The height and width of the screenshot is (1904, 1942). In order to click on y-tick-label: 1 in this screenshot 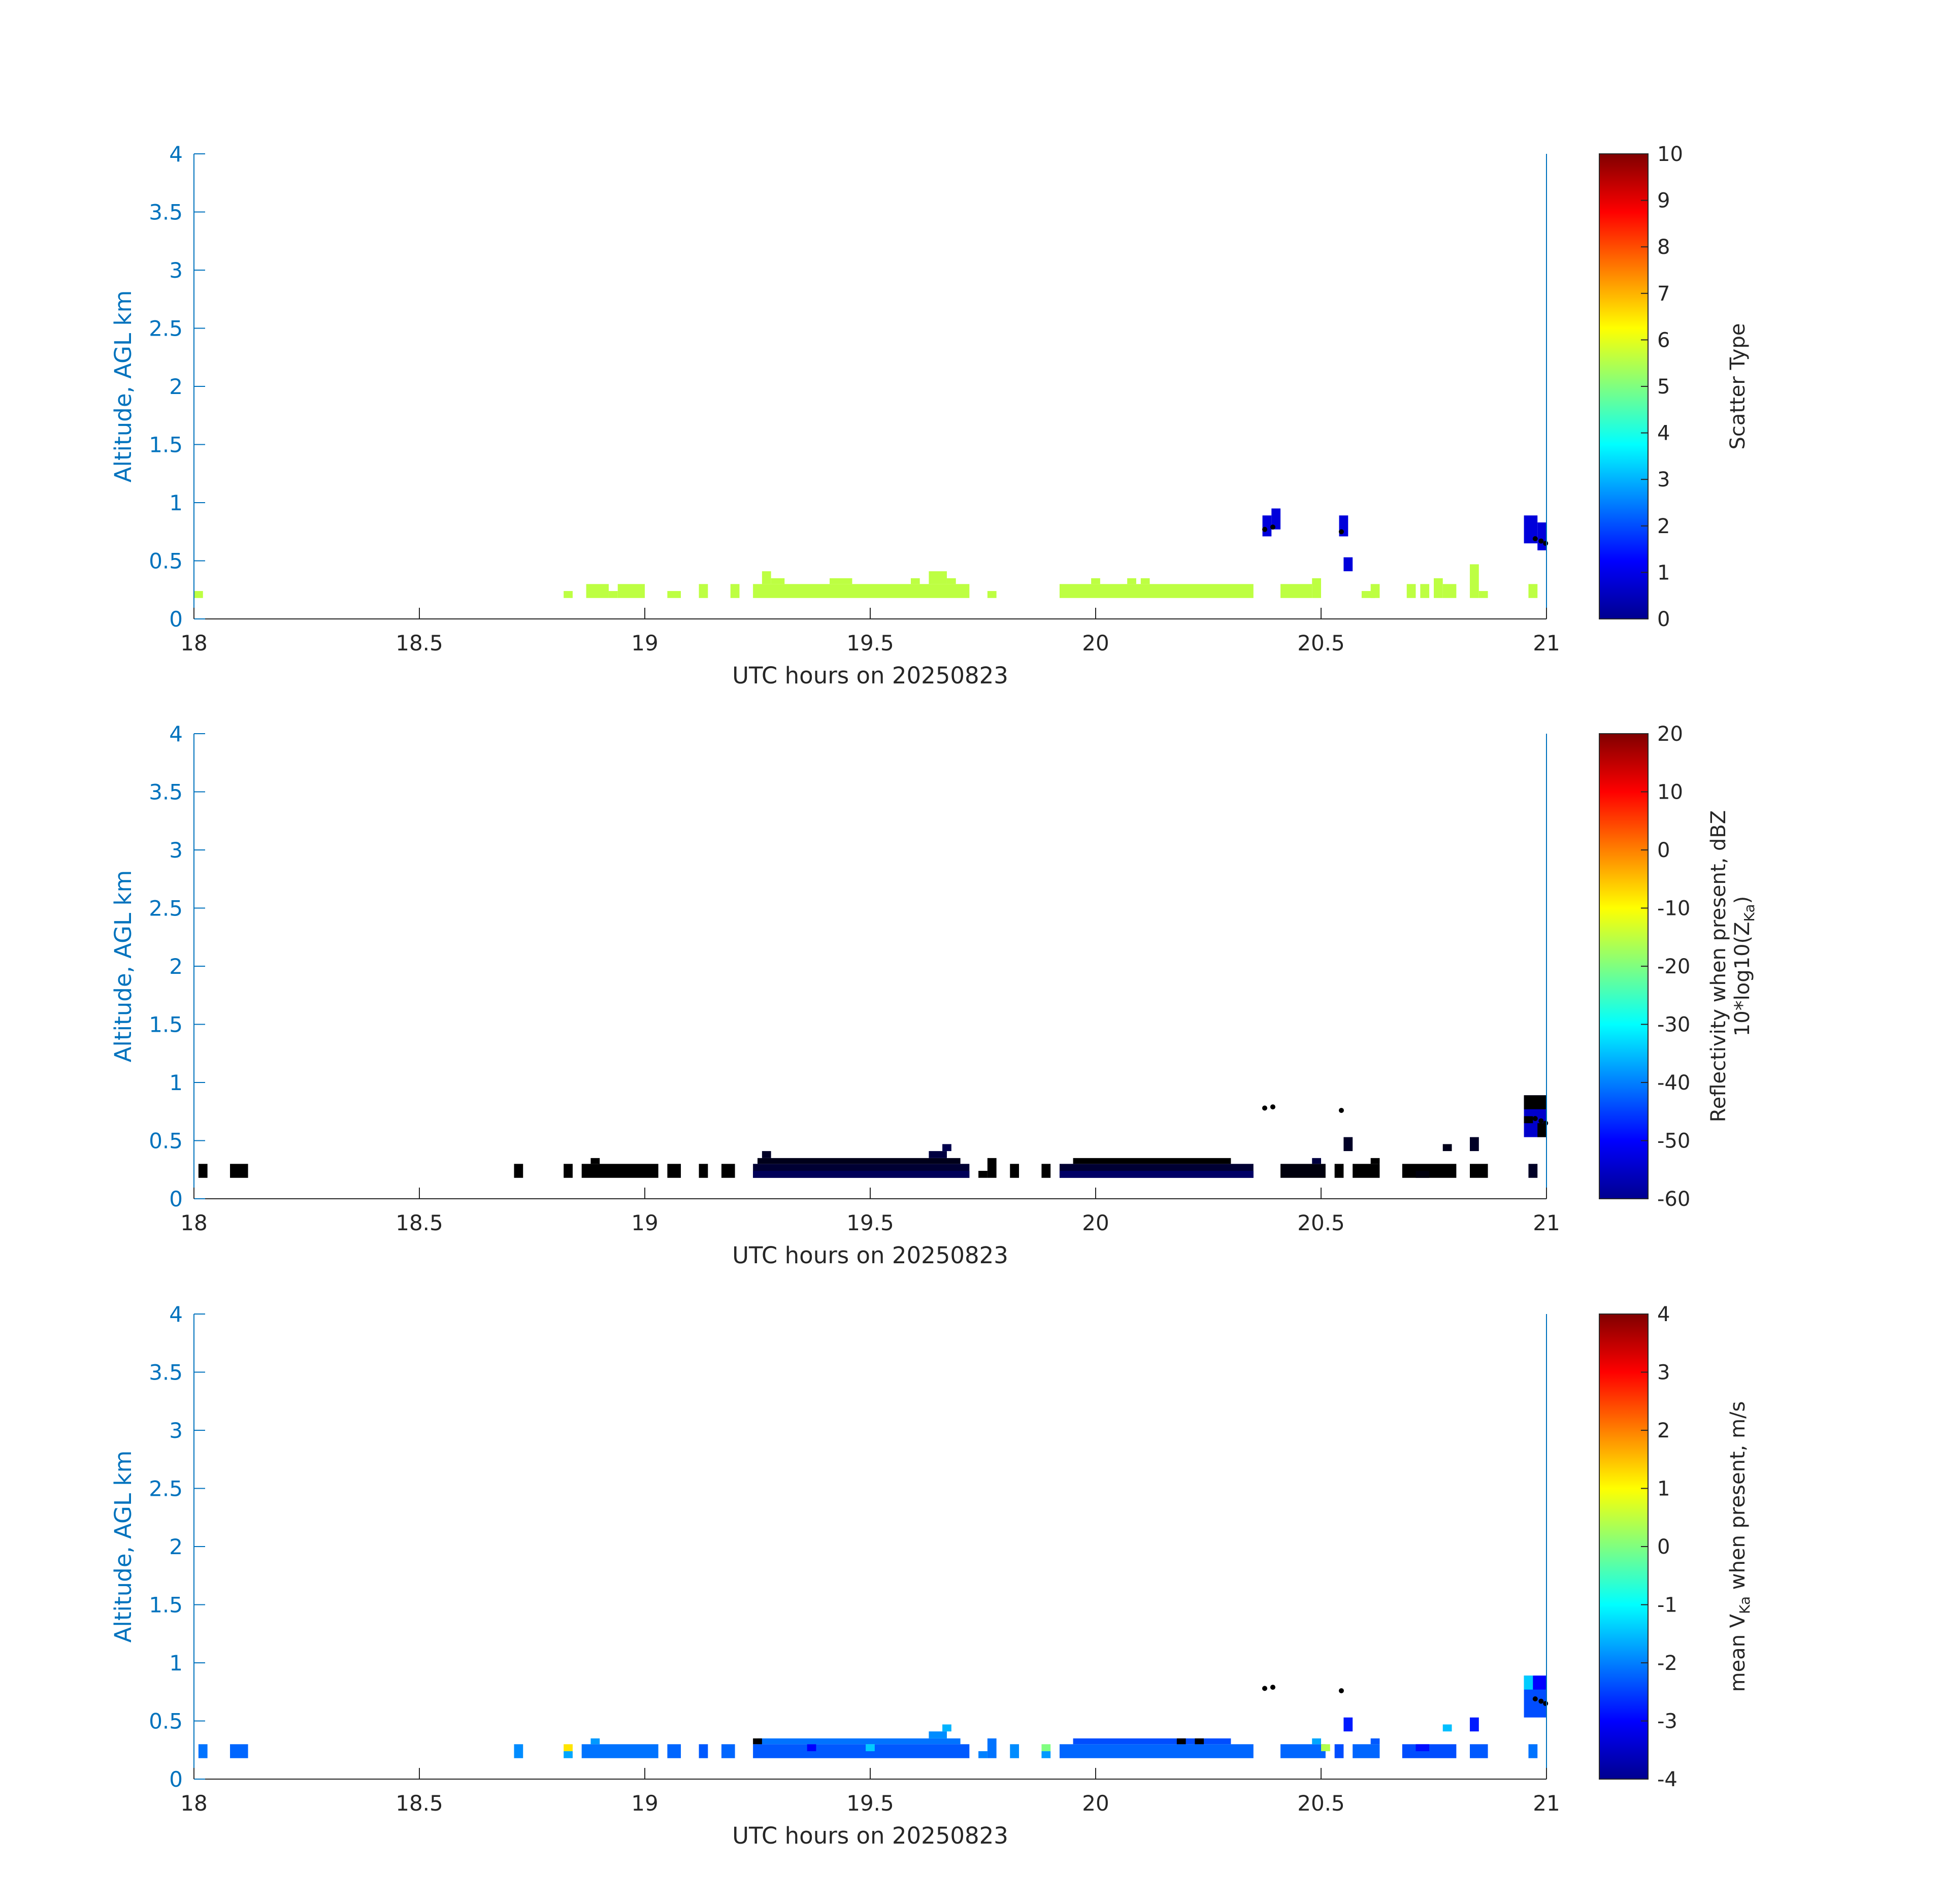, I will do `click(176, 1664)`.